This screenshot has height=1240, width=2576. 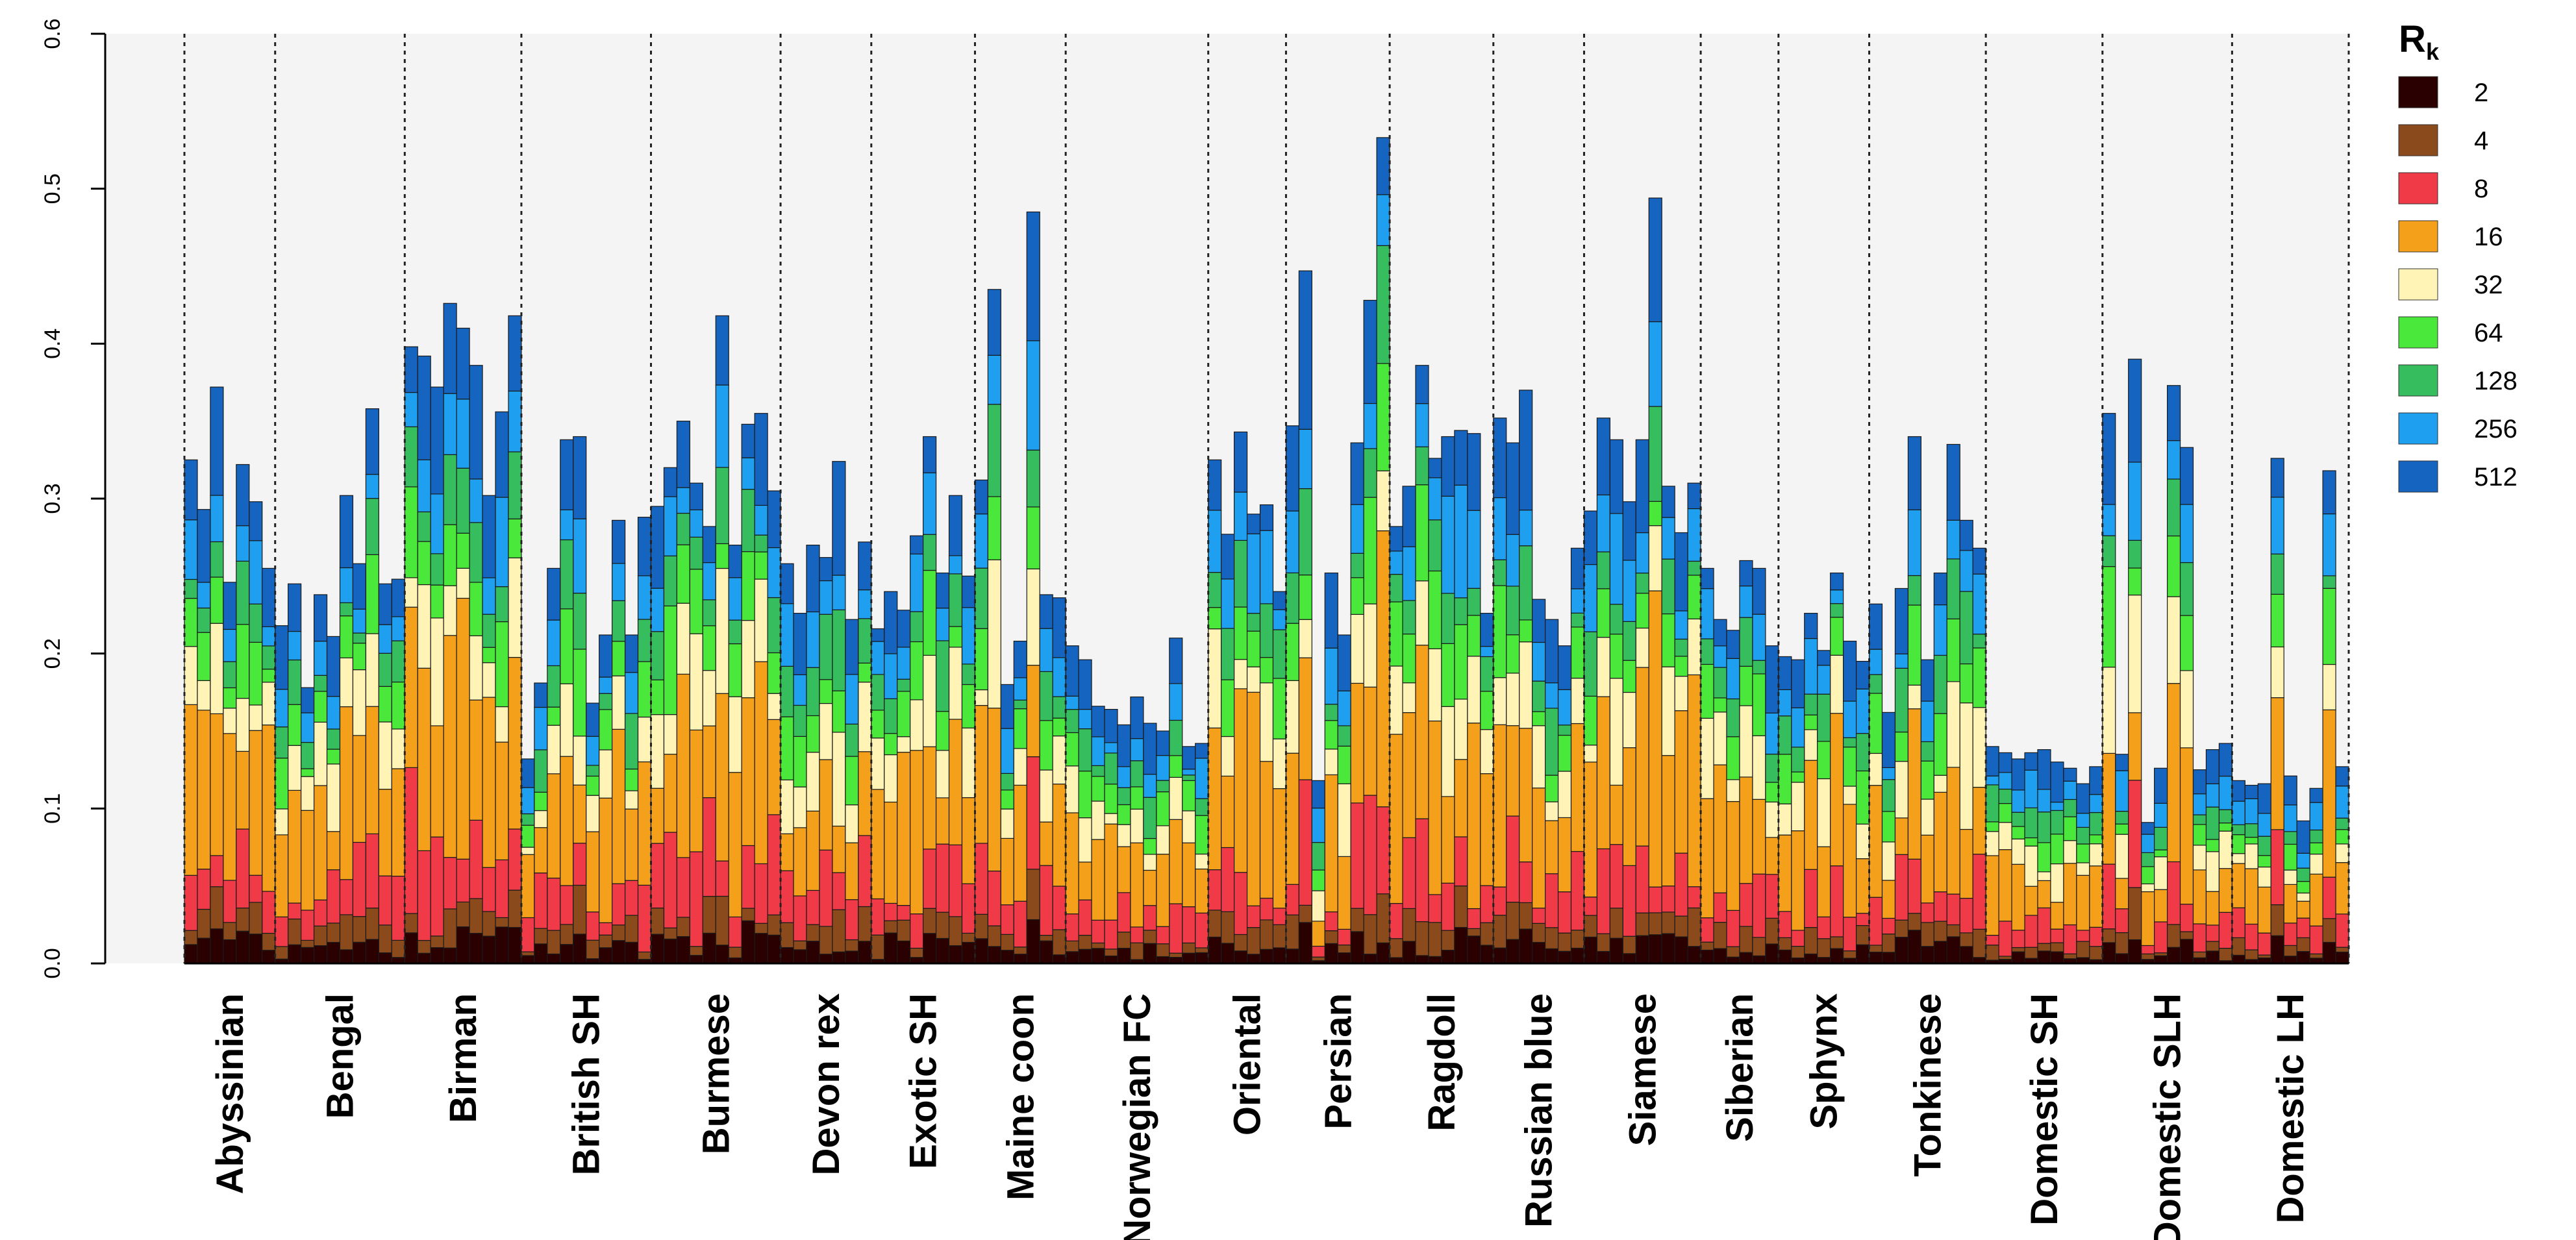 I want to click on x-tick-label: Siamese, so click(x=1642, y=1069).